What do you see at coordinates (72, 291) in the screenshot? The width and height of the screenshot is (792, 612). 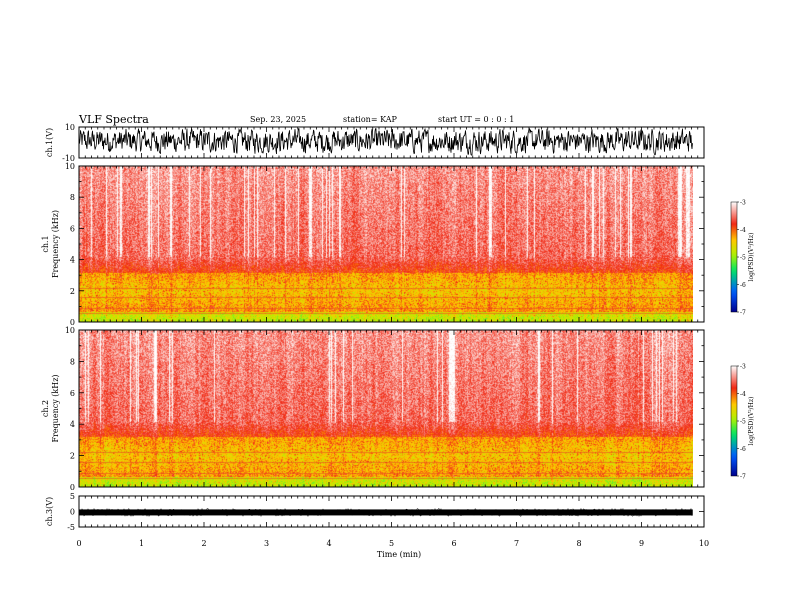 I see `ch1-spectrogram-ytick-label: 2` at bounding box center [72, 291].